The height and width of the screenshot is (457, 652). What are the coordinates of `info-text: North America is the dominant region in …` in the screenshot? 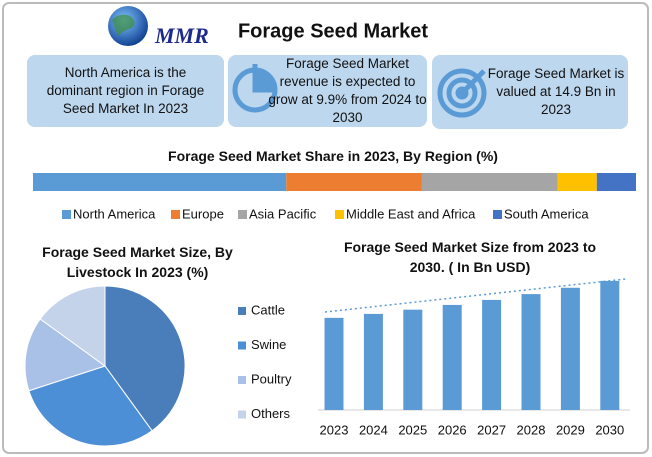 It's located at (125, 90).